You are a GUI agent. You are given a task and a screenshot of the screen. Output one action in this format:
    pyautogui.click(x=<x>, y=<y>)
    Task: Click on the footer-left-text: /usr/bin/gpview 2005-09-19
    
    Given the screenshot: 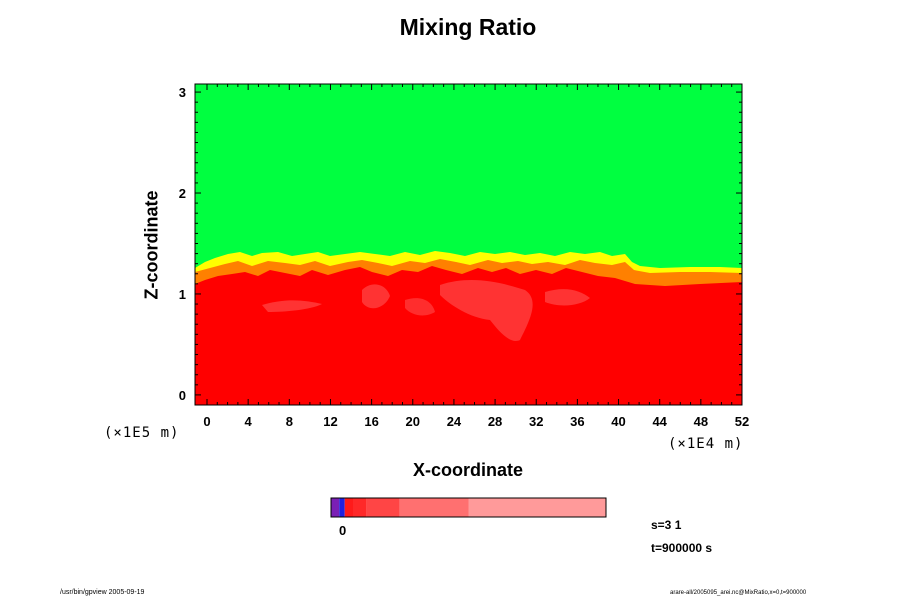 What is the action you would take?
    pyautogui.click(x=102, y=592)
    